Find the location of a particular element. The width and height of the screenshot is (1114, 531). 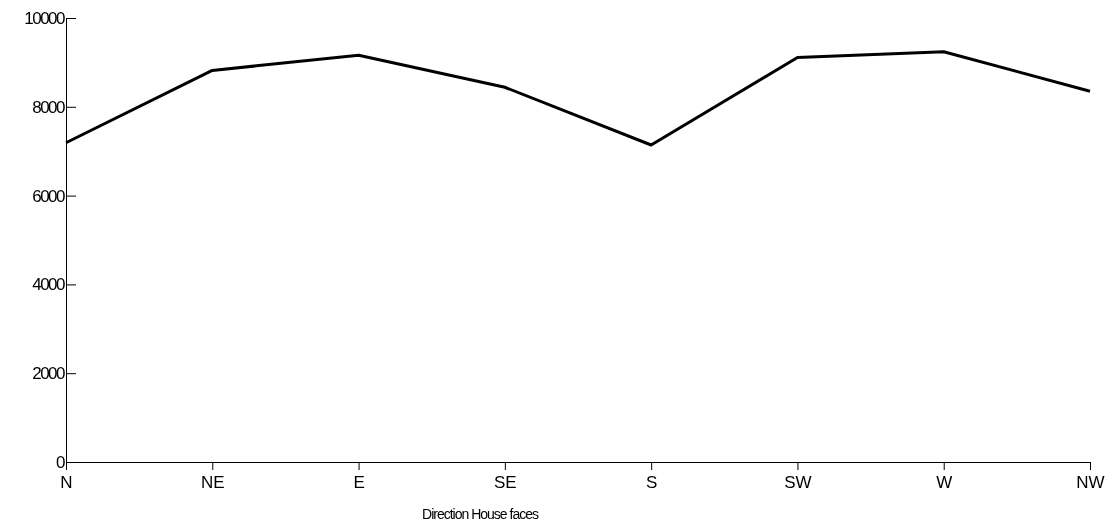

x-tick-label: N is located at coordinates (66, 483).